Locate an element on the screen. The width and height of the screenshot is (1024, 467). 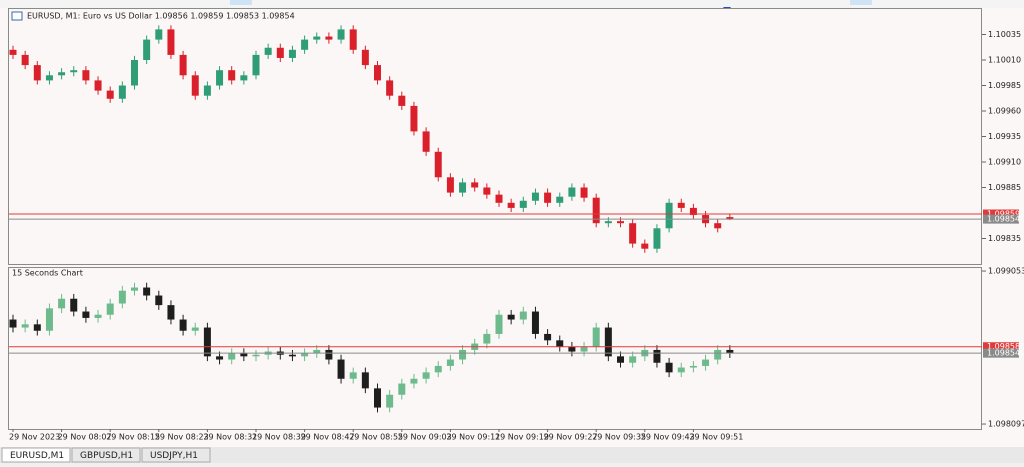
x-tick-label: 29 Nov 08:23 is located at coordinates (182, 437).